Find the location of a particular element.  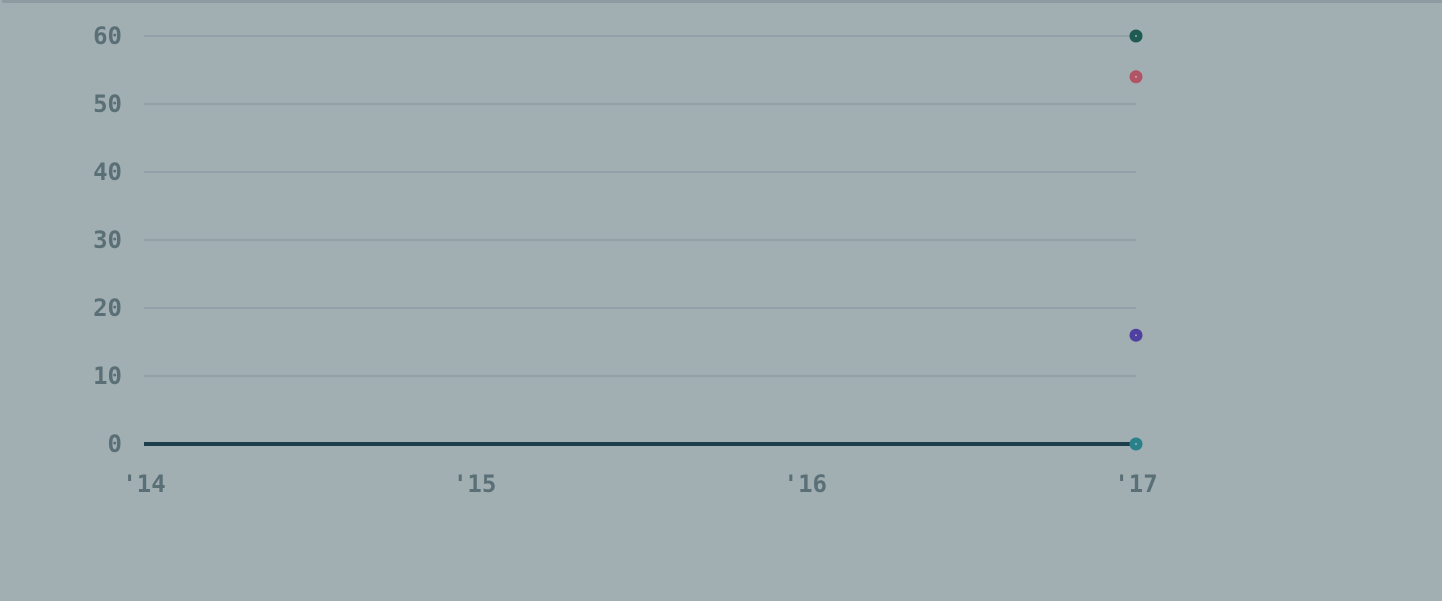

data-points is located at coordinates (1136, 240).